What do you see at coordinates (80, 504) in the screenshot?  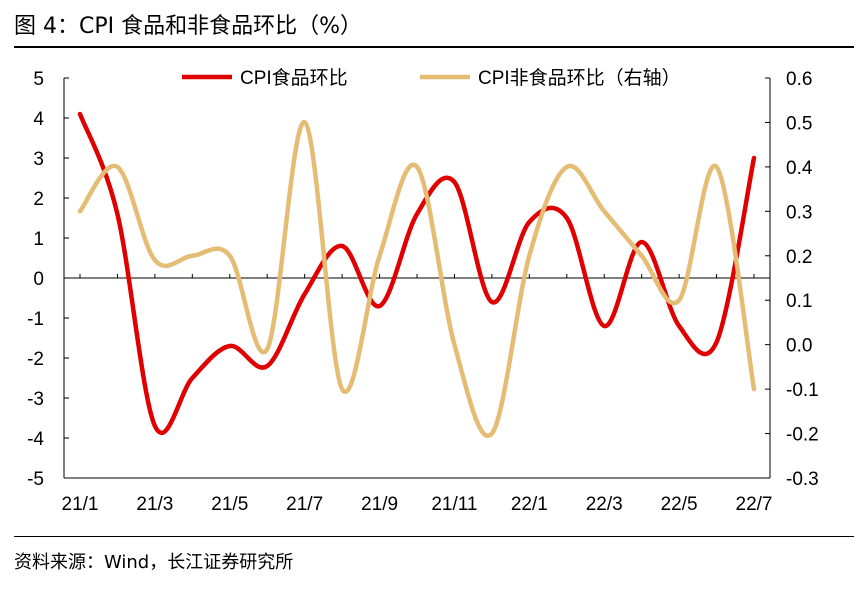 I see `x-tick-label: 21/1` at bounding box center [80, 504].